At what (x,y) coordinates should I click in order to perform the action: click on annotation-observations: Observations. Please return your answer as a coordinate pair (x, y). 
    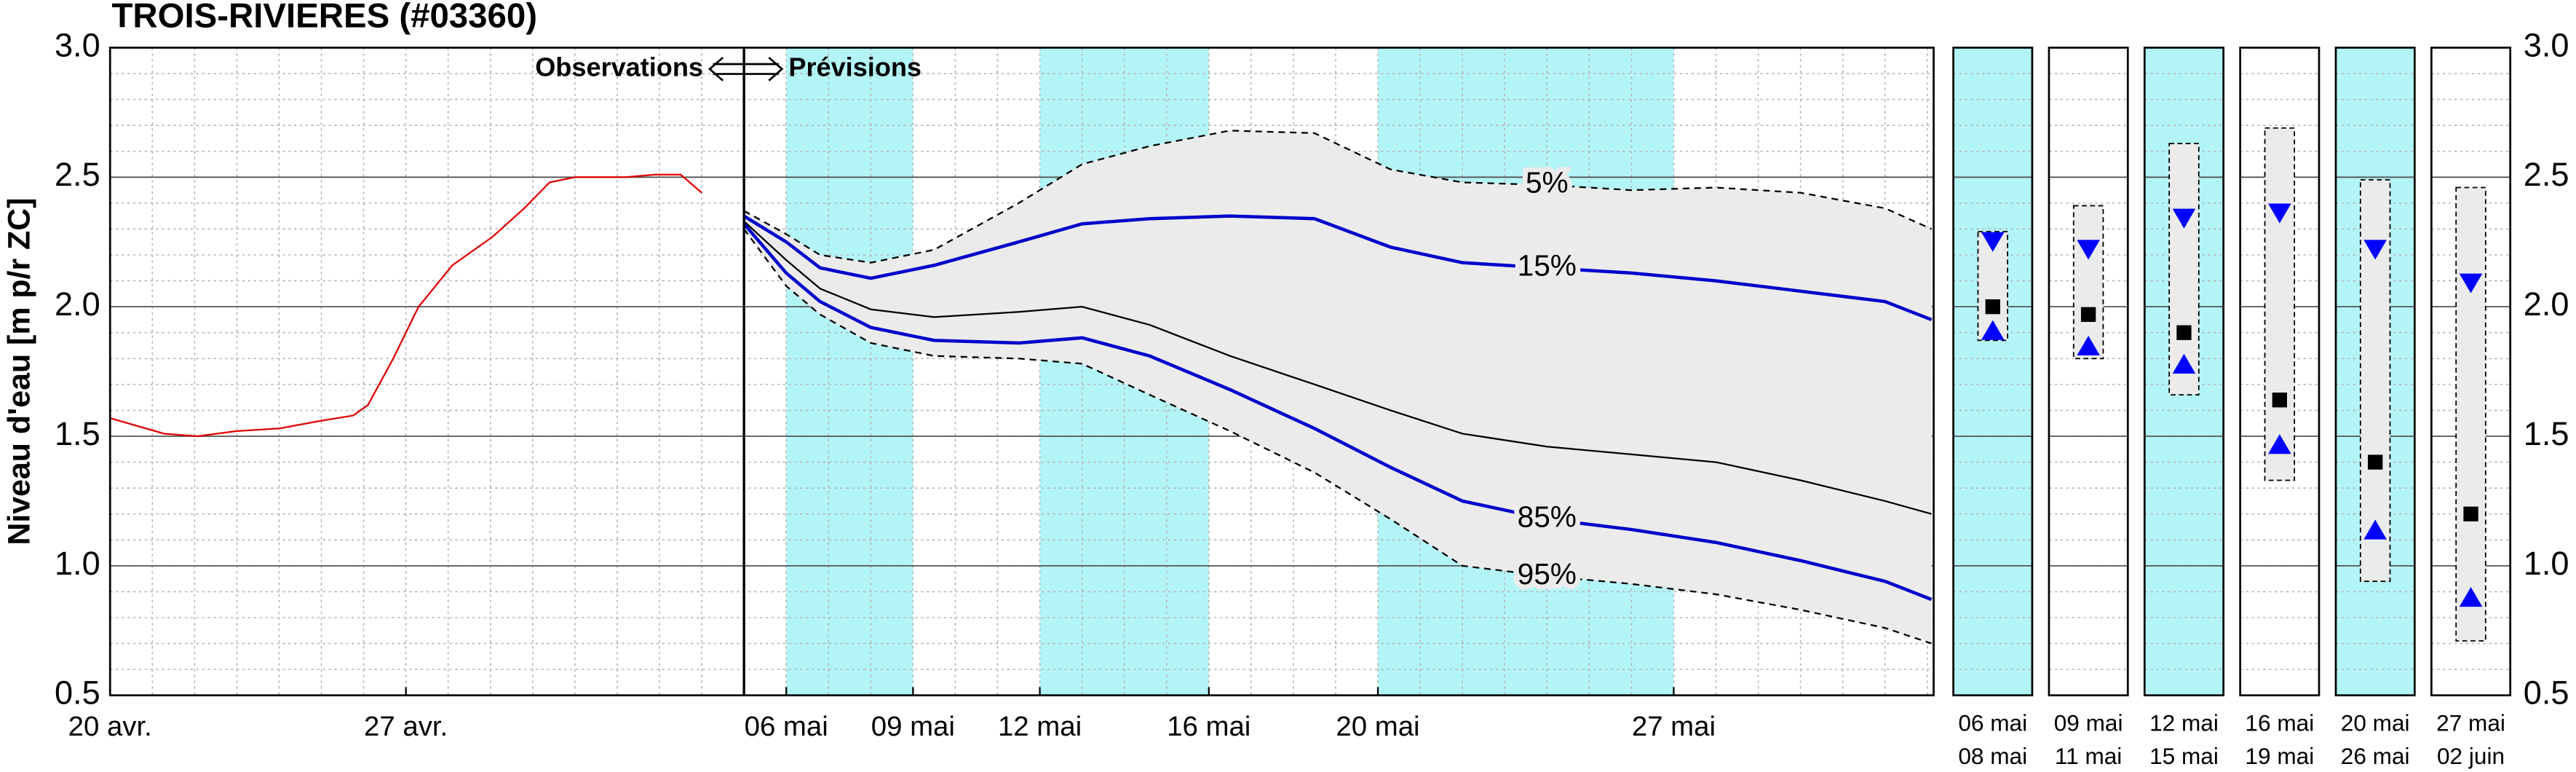
    Looking at the image, I should click on (619, 67).